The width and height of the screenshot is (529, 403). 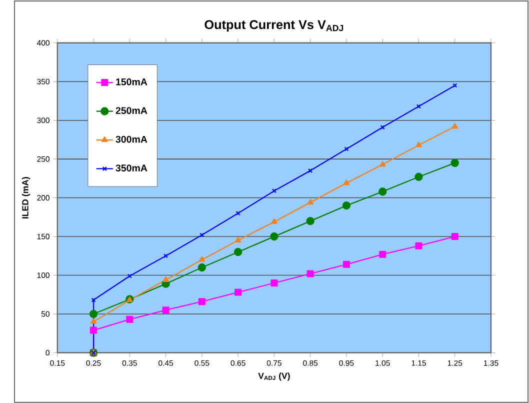 What do you see at coordinates (132, 139) in the screenshot?
I see `legend-label: 300mA` at bounding box center [132, 139].